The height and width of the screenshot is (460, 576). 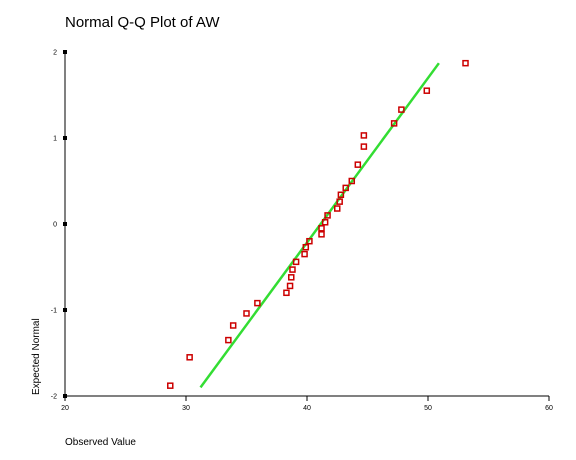 What do you see at coordinates (54, 311) in the screenshot?
I see `y-tick-label: -1` at bounding box center [54, 311].